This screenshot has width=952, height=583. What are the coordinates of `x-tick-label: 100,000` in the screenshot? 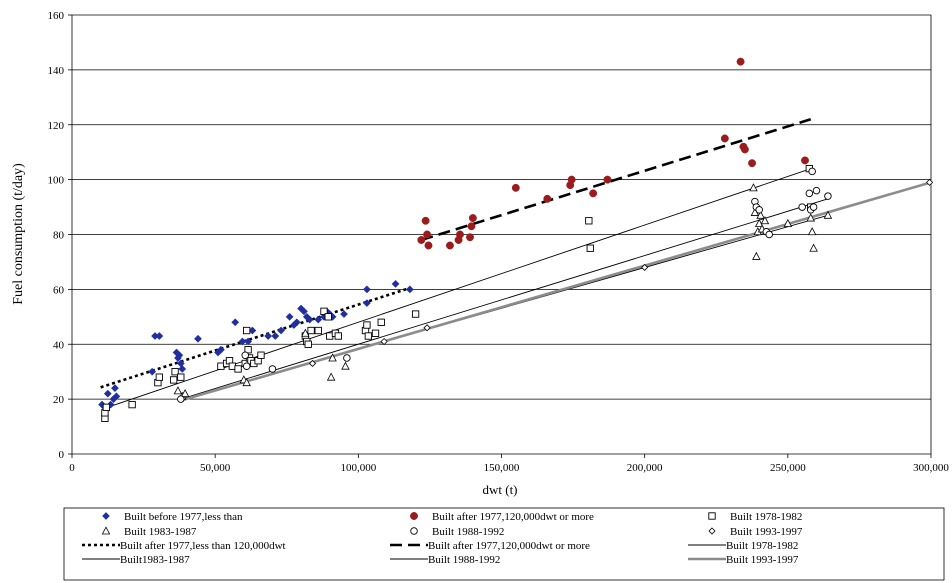 It's located at (358, 468).